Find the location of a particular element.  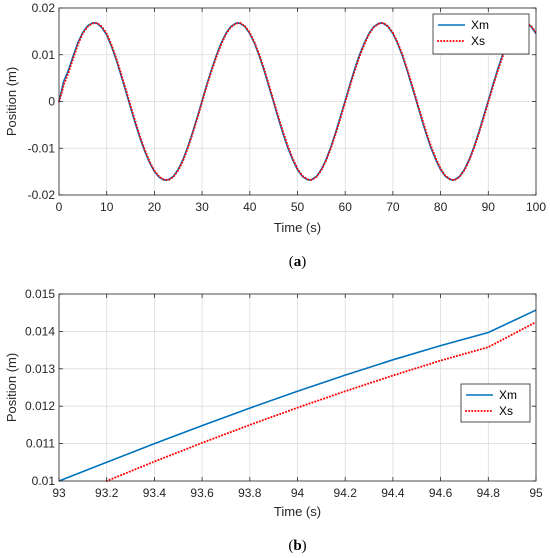

y-tick-label: -0.01 is located at coordinates (42, 148).